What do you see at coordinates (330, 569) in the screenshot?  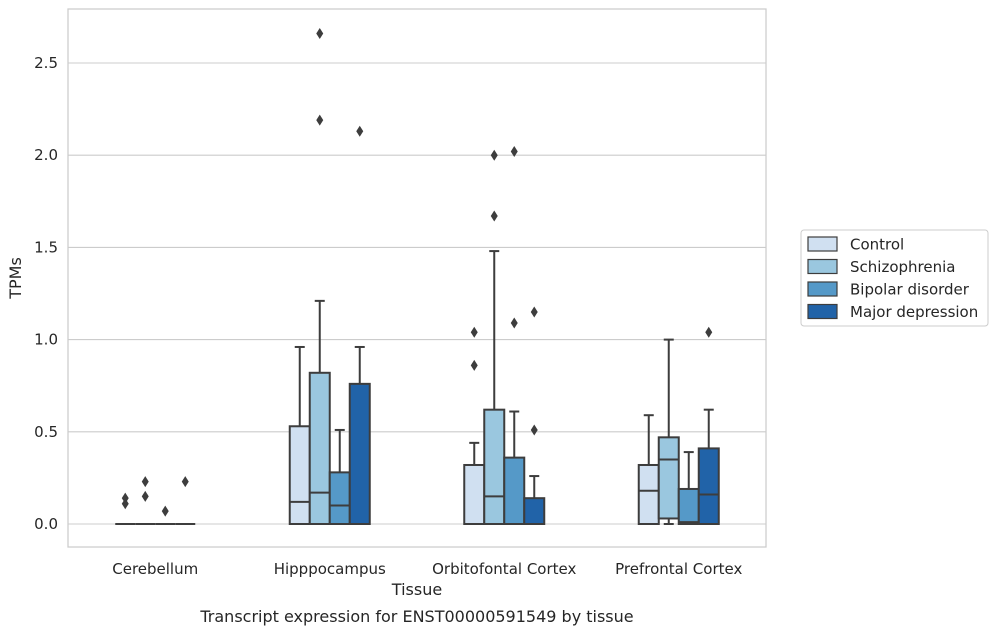 I see `x-tick-label: Hipppocampus` at bounding box center [330, 569].